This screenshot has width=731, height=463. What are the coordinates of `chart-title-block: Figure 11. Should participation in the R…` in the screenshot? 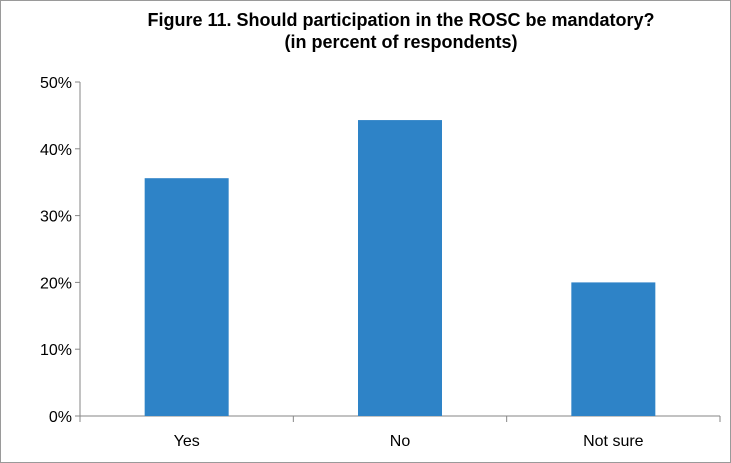 It's located at (396, 31).